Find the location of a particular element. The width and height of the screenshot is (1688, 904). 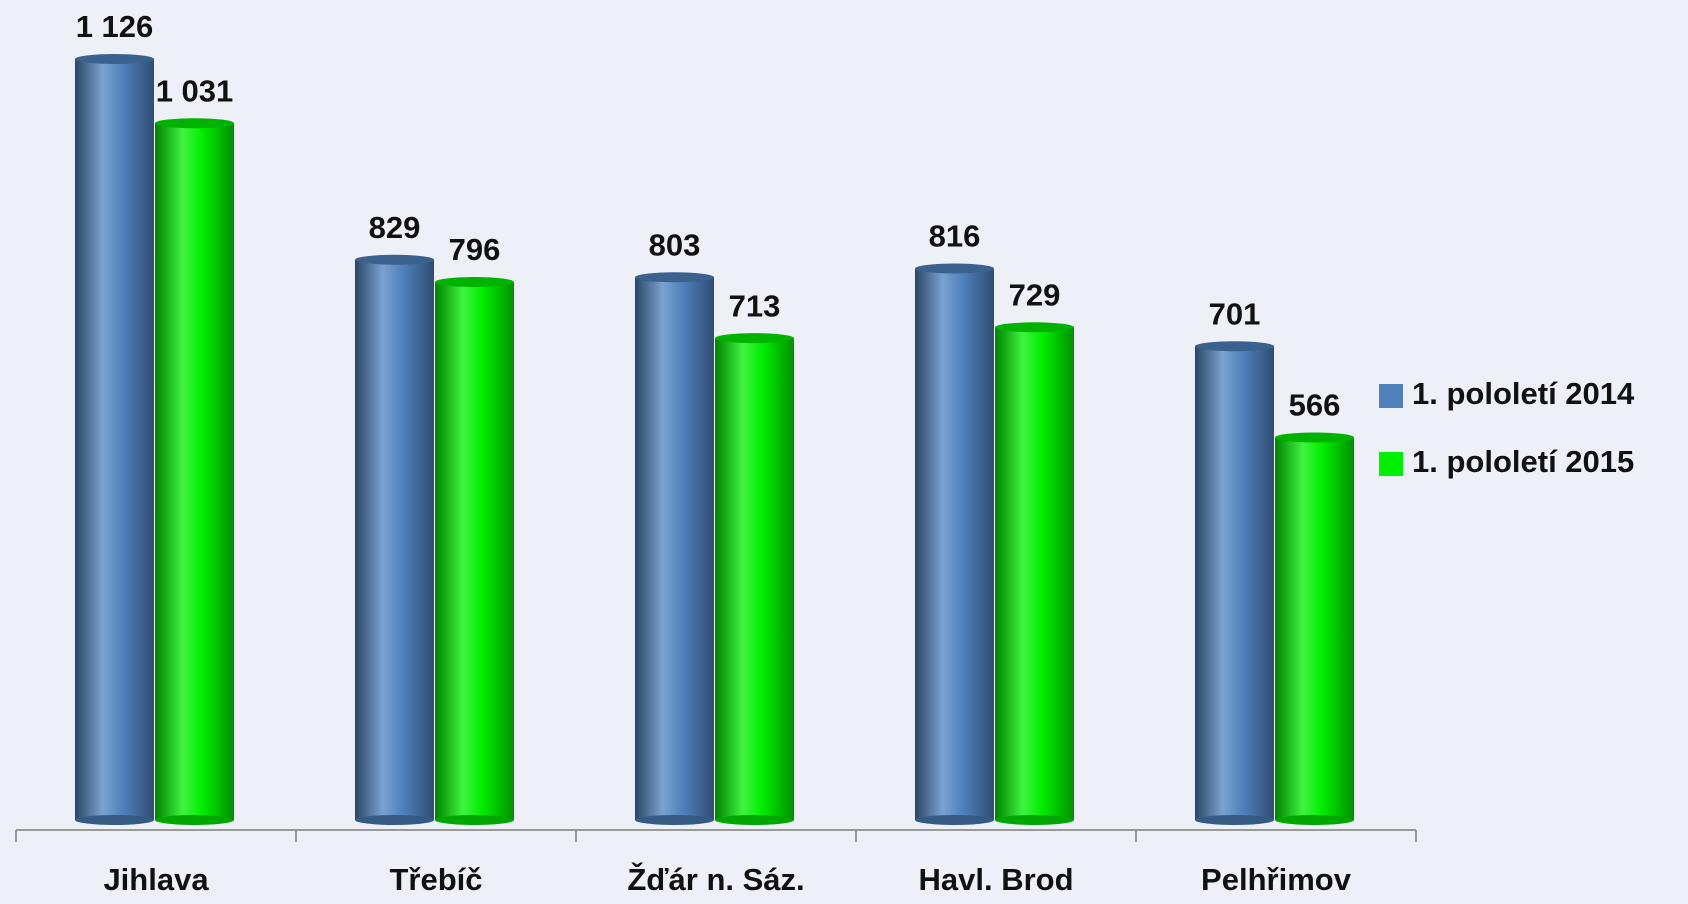

data-label: 729 is located at coordinates (1035, 294).